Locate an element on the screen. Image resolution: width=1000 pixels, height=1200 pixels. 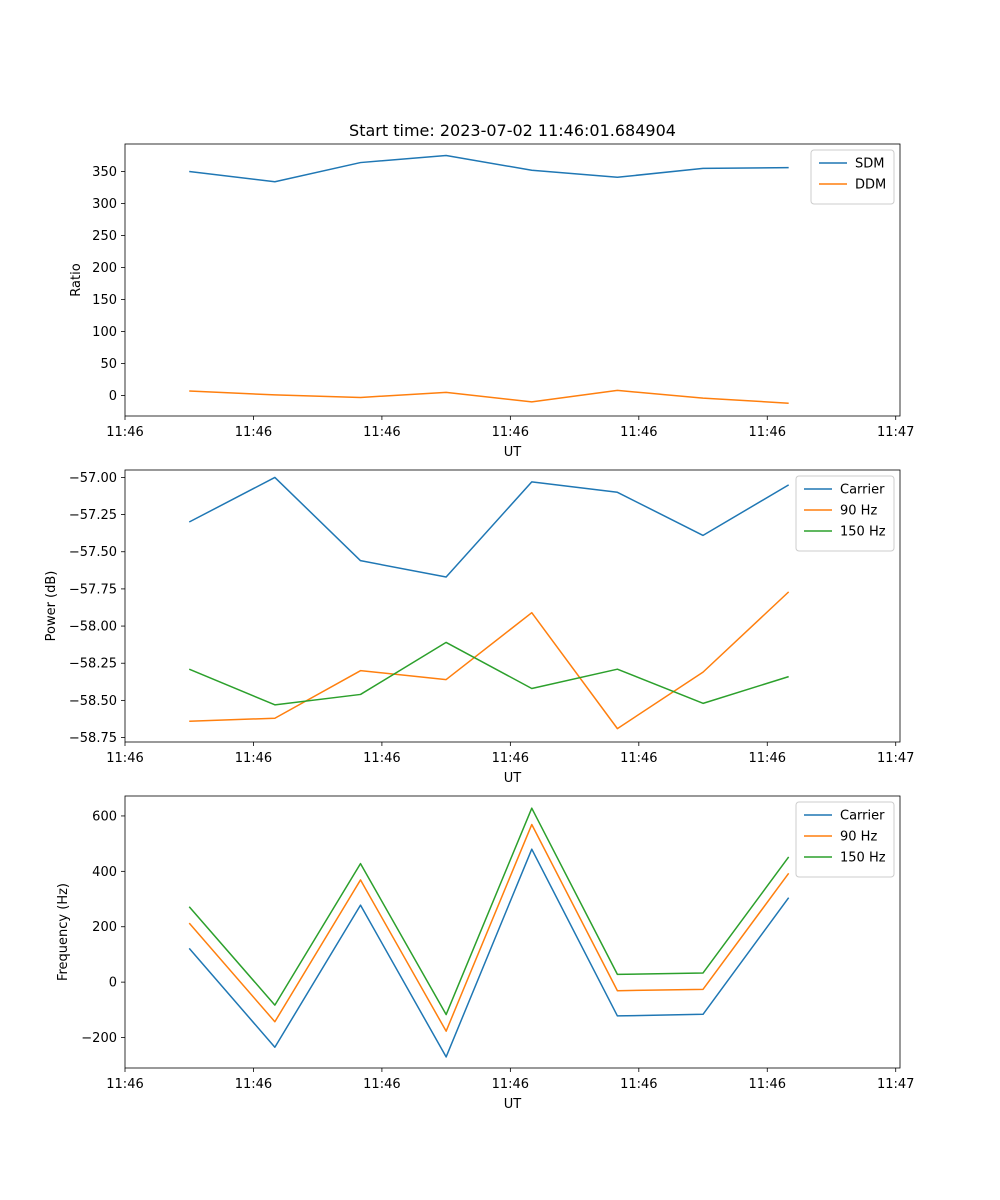
y-tick-label: −58.50 is located at coordinates (93, 701).